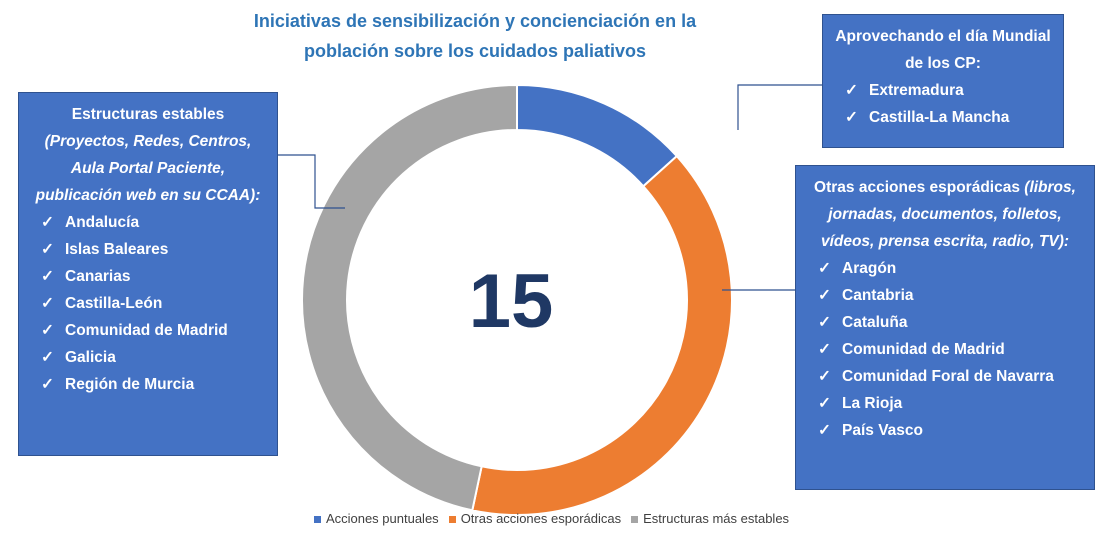  Describe the element at coordinates (98, 276) in the screenshot. I see `item-text: Canarias` at that location.